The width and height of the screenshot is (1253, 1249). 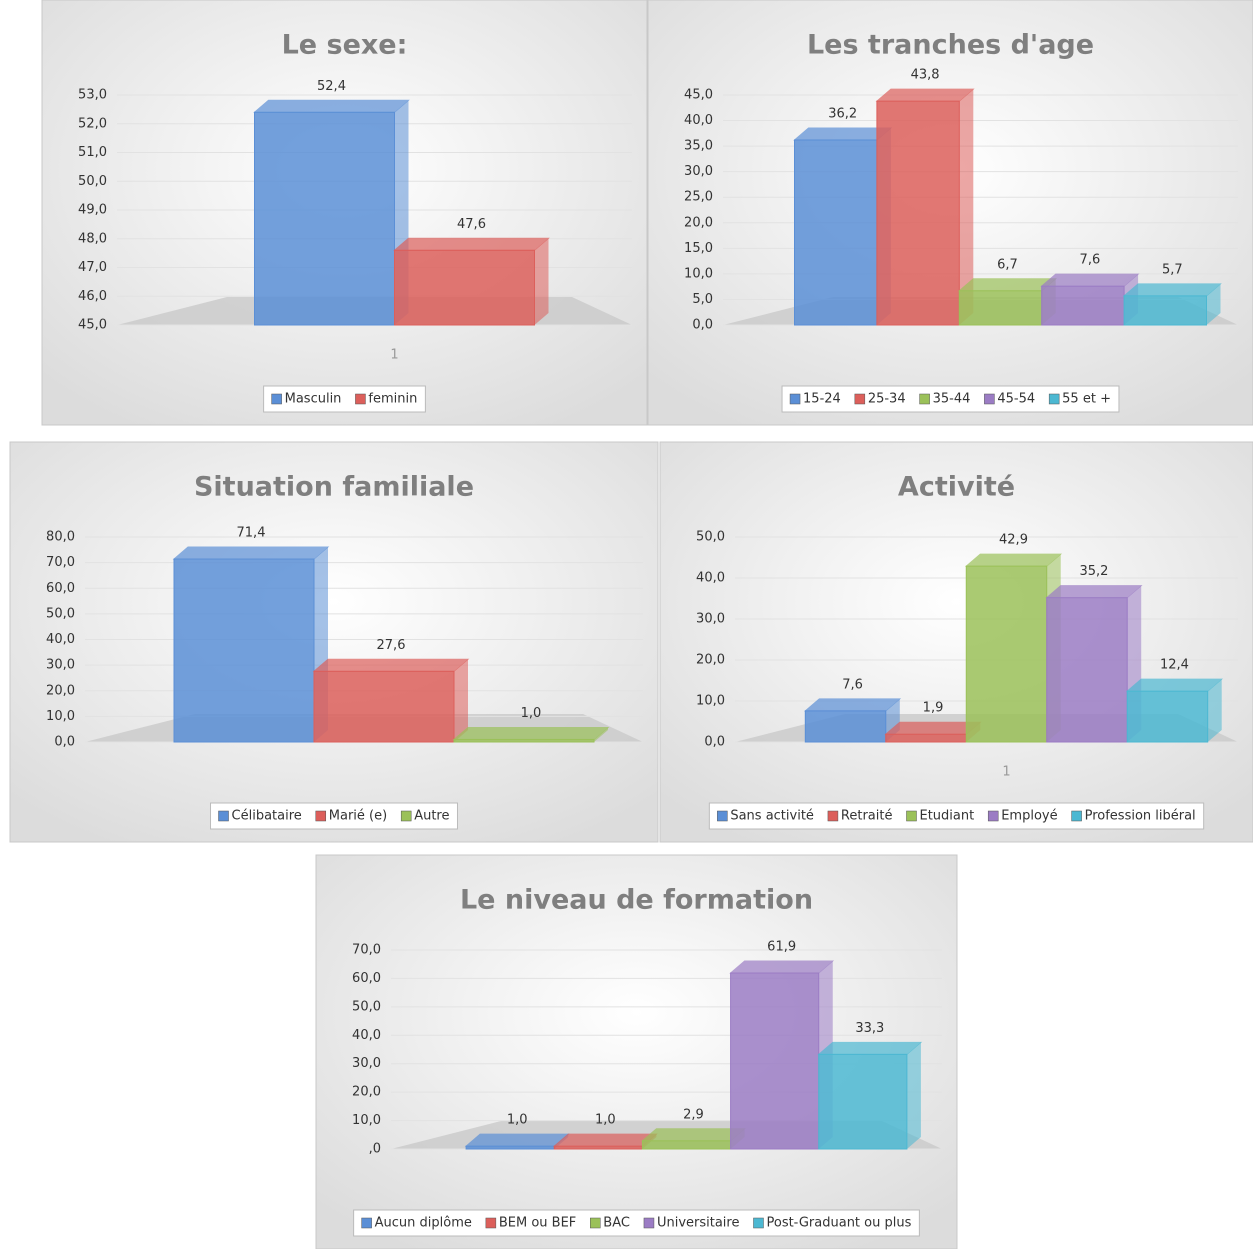 I want to click on data-label: 33,3, so click(x=869, y=1028).